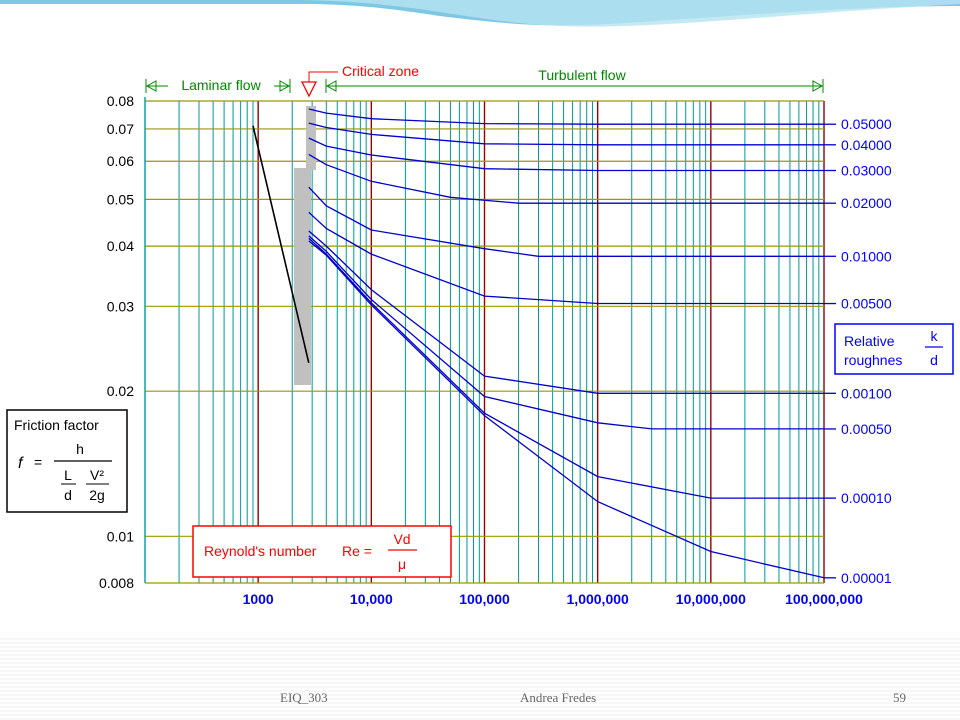 This screenshot has height=720, width=960. Describe the element at coordinates (331, 86) in the screenshot. I see `turbulent-arrow-head-left` at that location.